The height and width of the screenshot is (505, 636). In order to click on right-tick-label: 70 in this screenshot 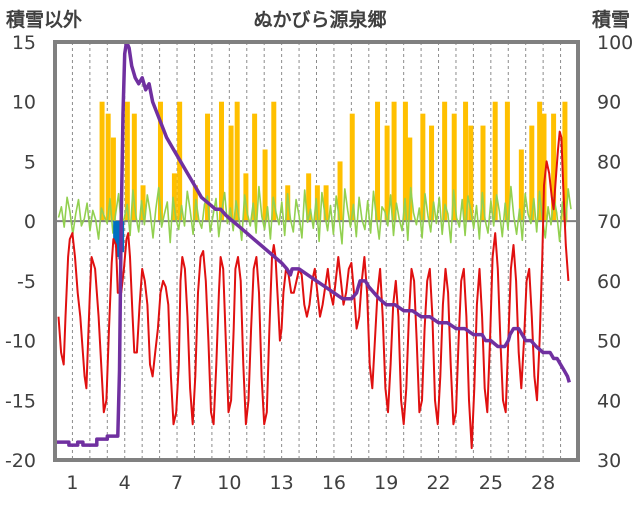, I will do `click(609, 222)`.